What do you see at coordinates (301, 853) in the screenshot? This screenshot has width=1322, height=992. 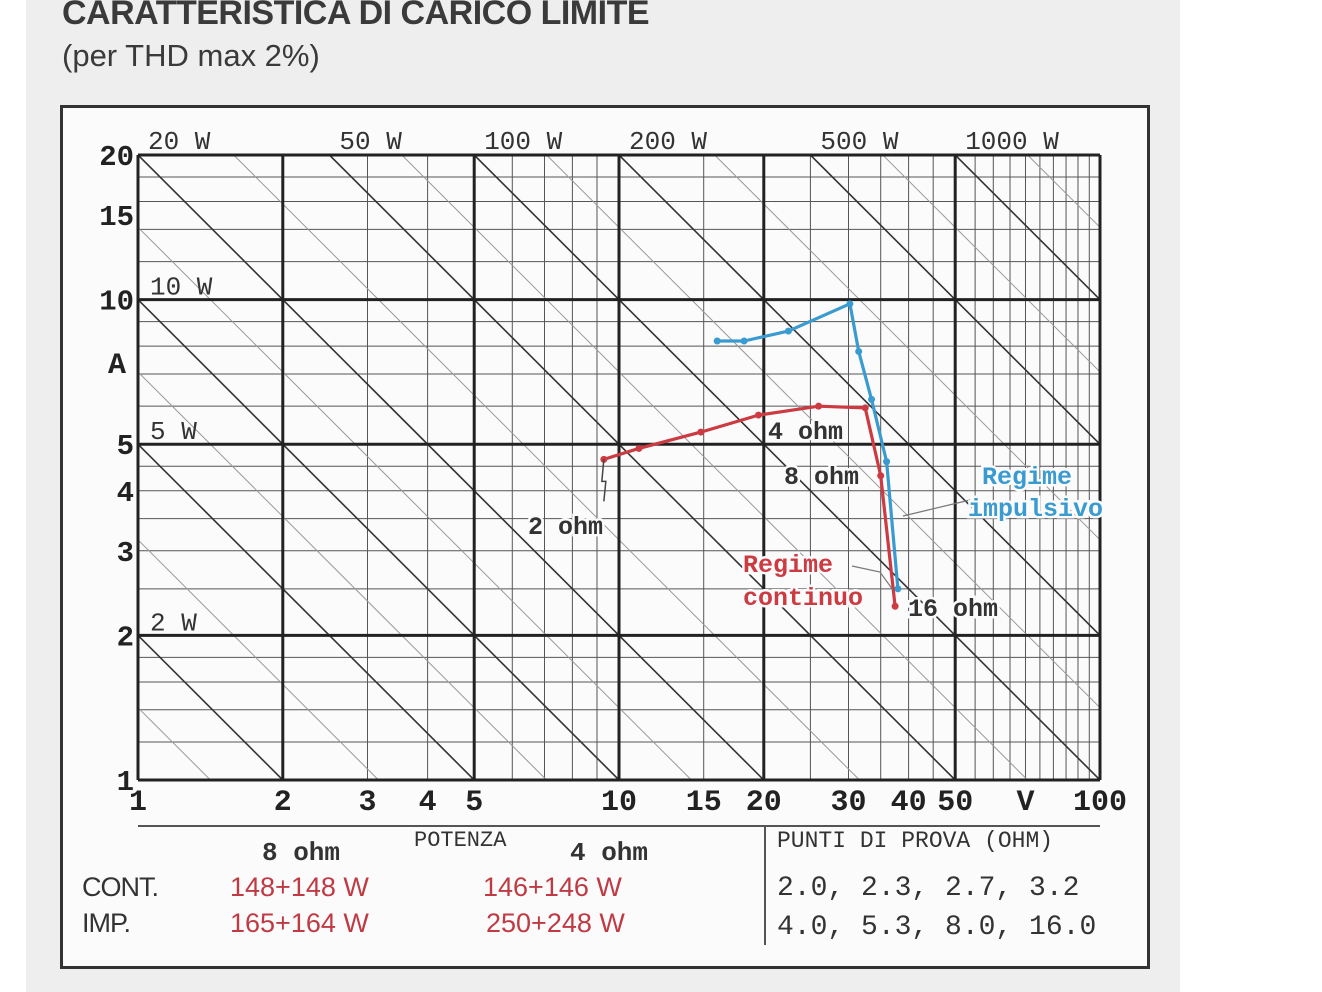 I see `column-8ohm: 8 ohm` at bounding box center [301, 853].